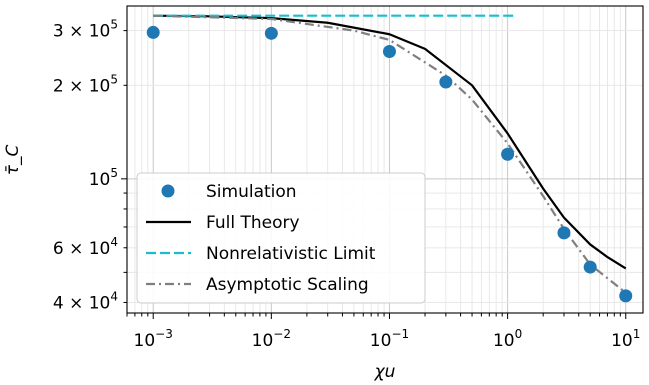  Describe the element at coordinates (271, 339) in the screenshot. I see `x-tick-label: 10⁻²` at that location.